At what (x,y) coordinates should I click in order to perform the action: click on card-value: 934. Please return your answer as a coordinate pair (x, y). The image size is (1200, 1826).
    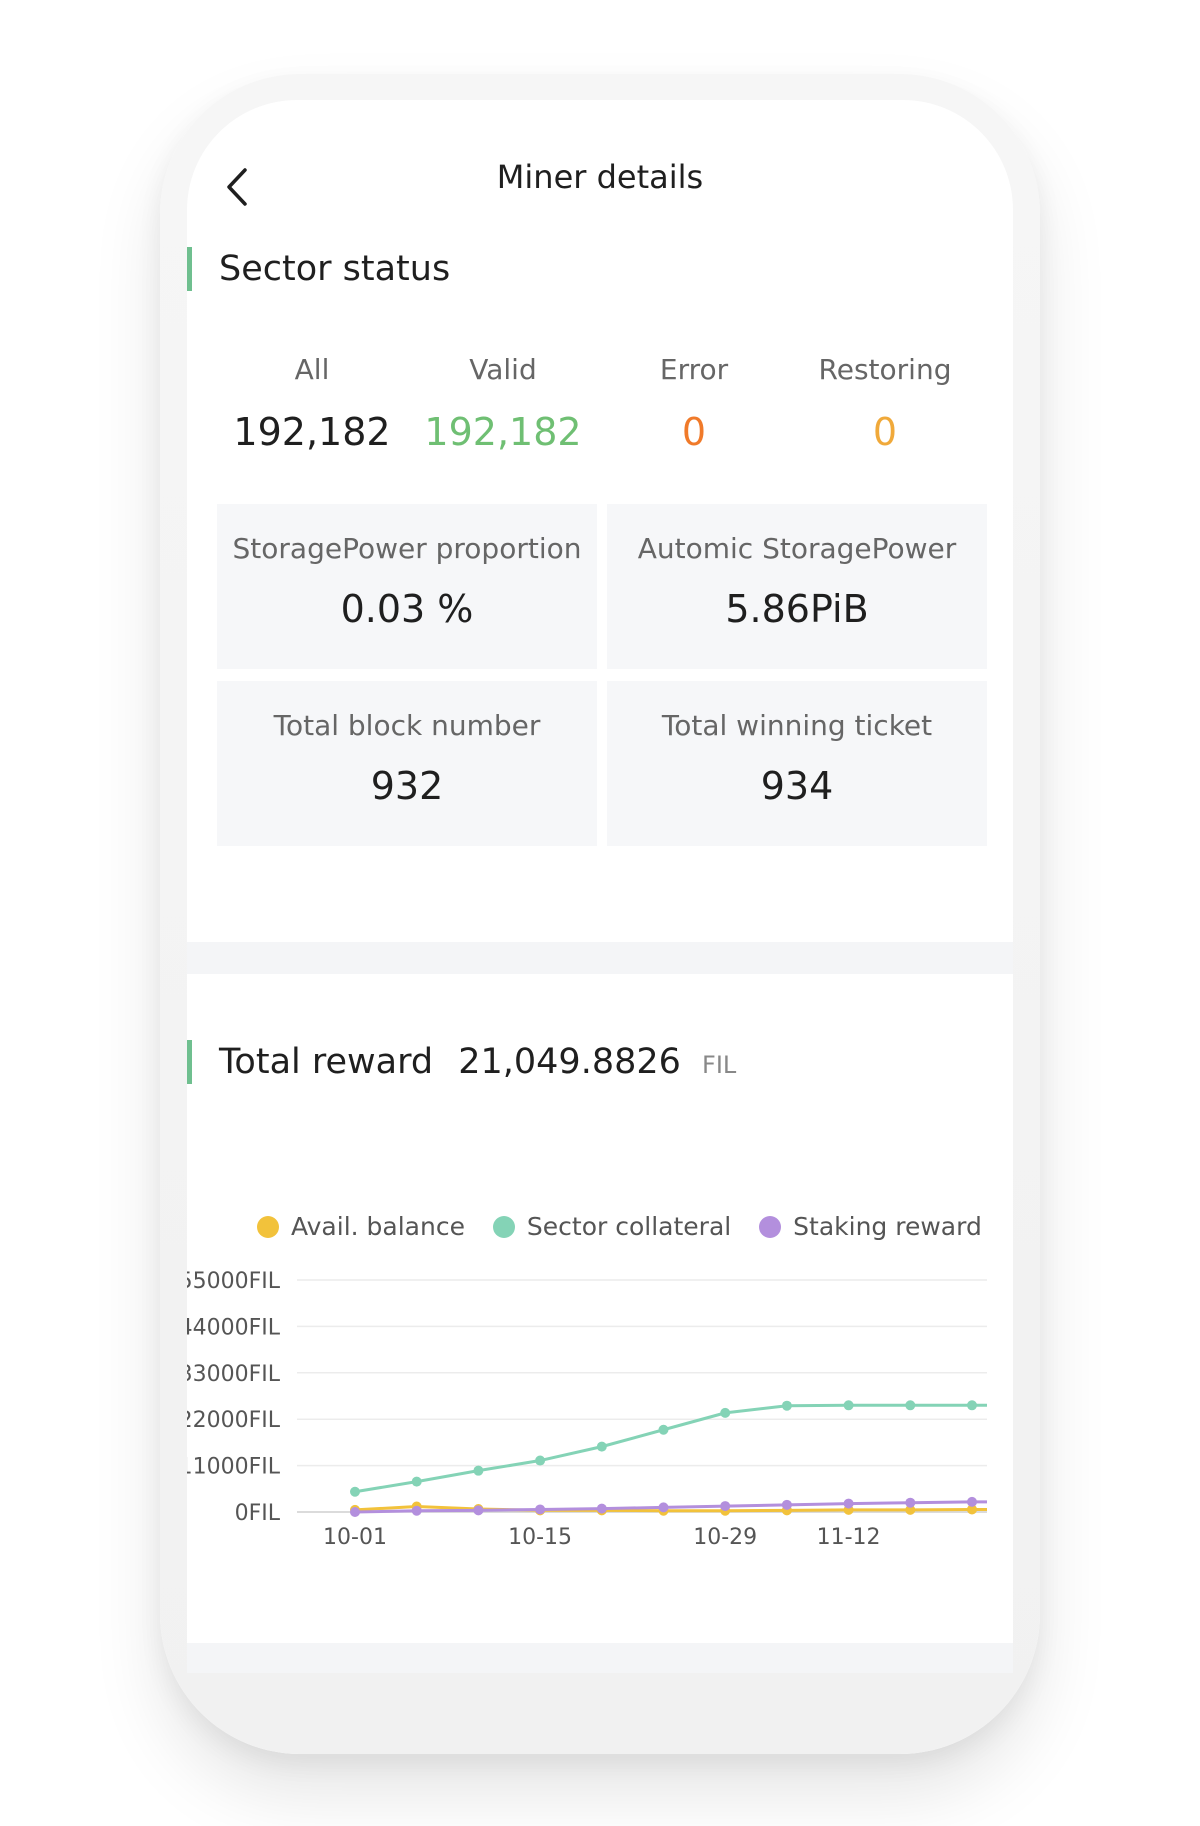
    Looking at the image, I should click on (797, 786).